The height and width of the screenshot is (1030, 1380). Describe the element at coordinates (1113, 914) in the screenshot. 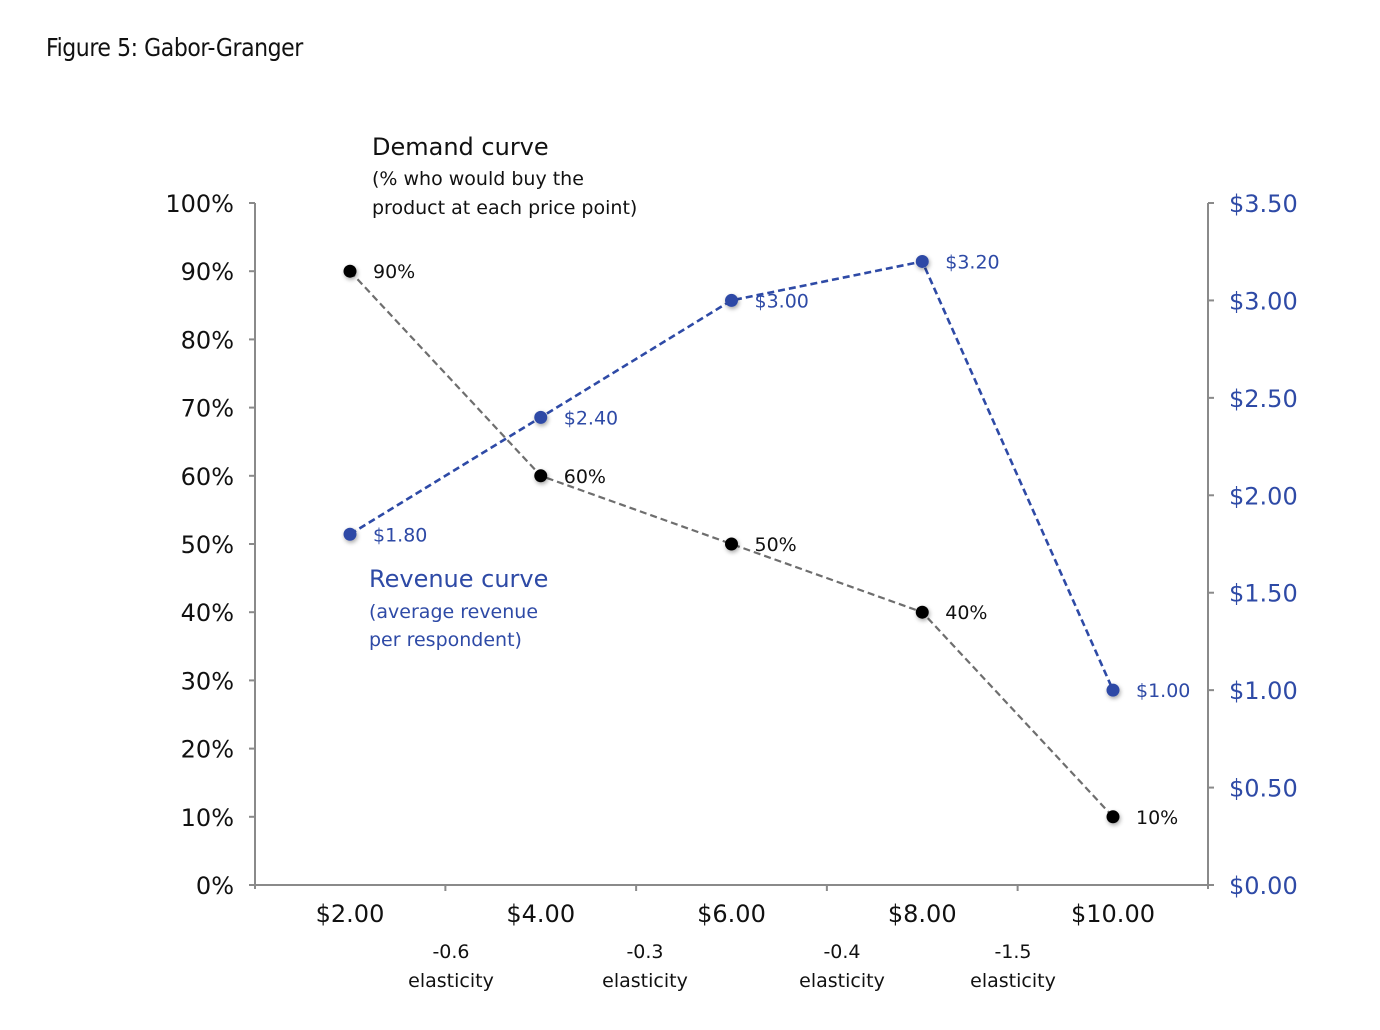

I see `x-axis-category-label: $10.00` at that location.